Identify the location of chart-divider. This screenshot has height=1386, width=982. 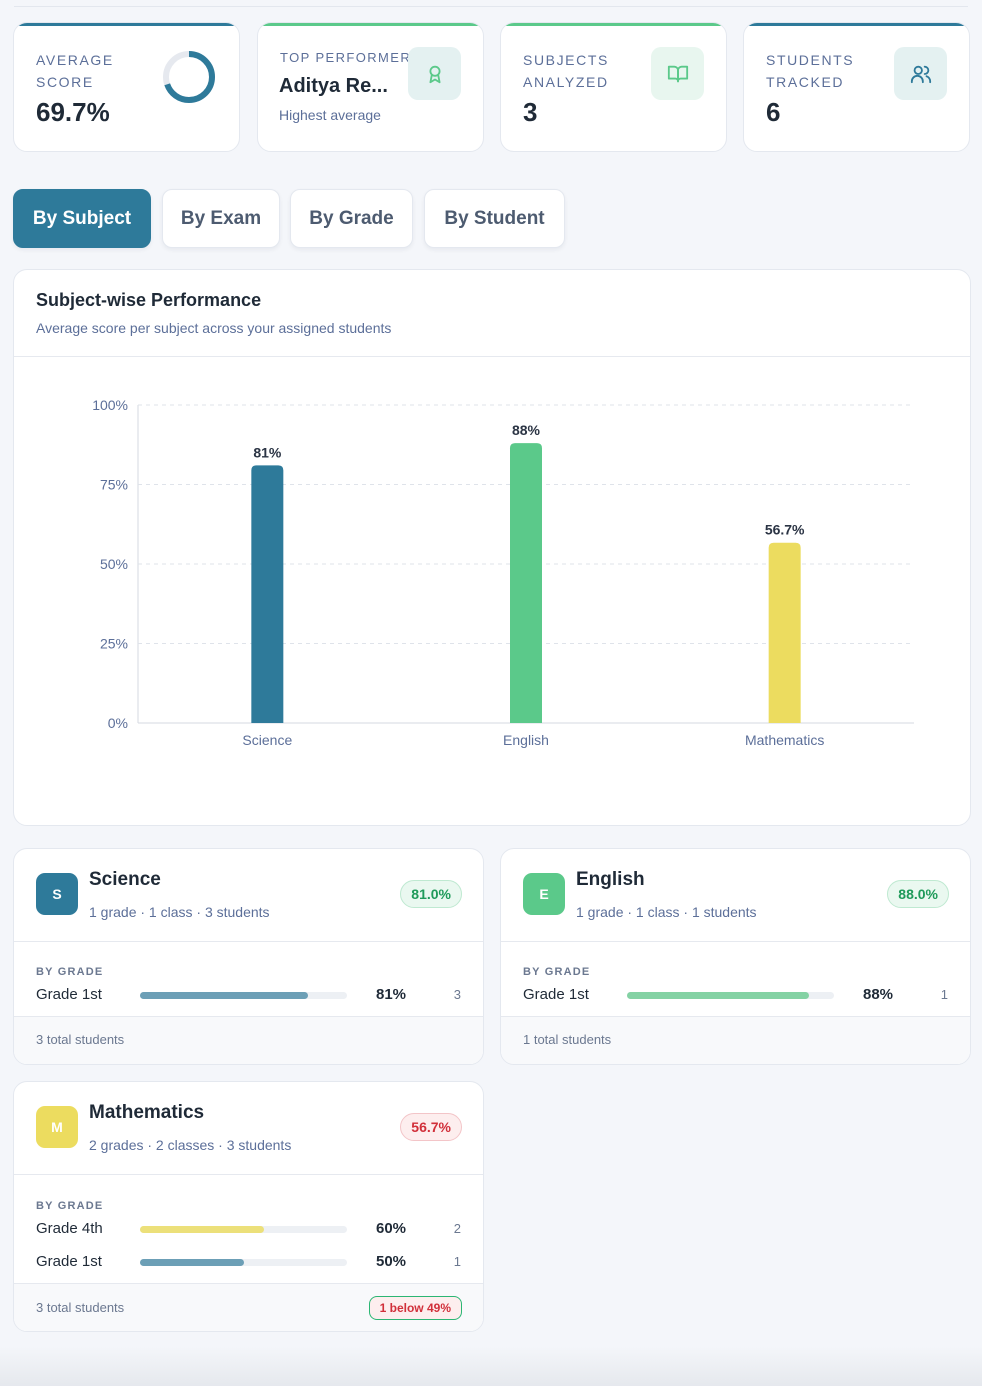
(492, 356).